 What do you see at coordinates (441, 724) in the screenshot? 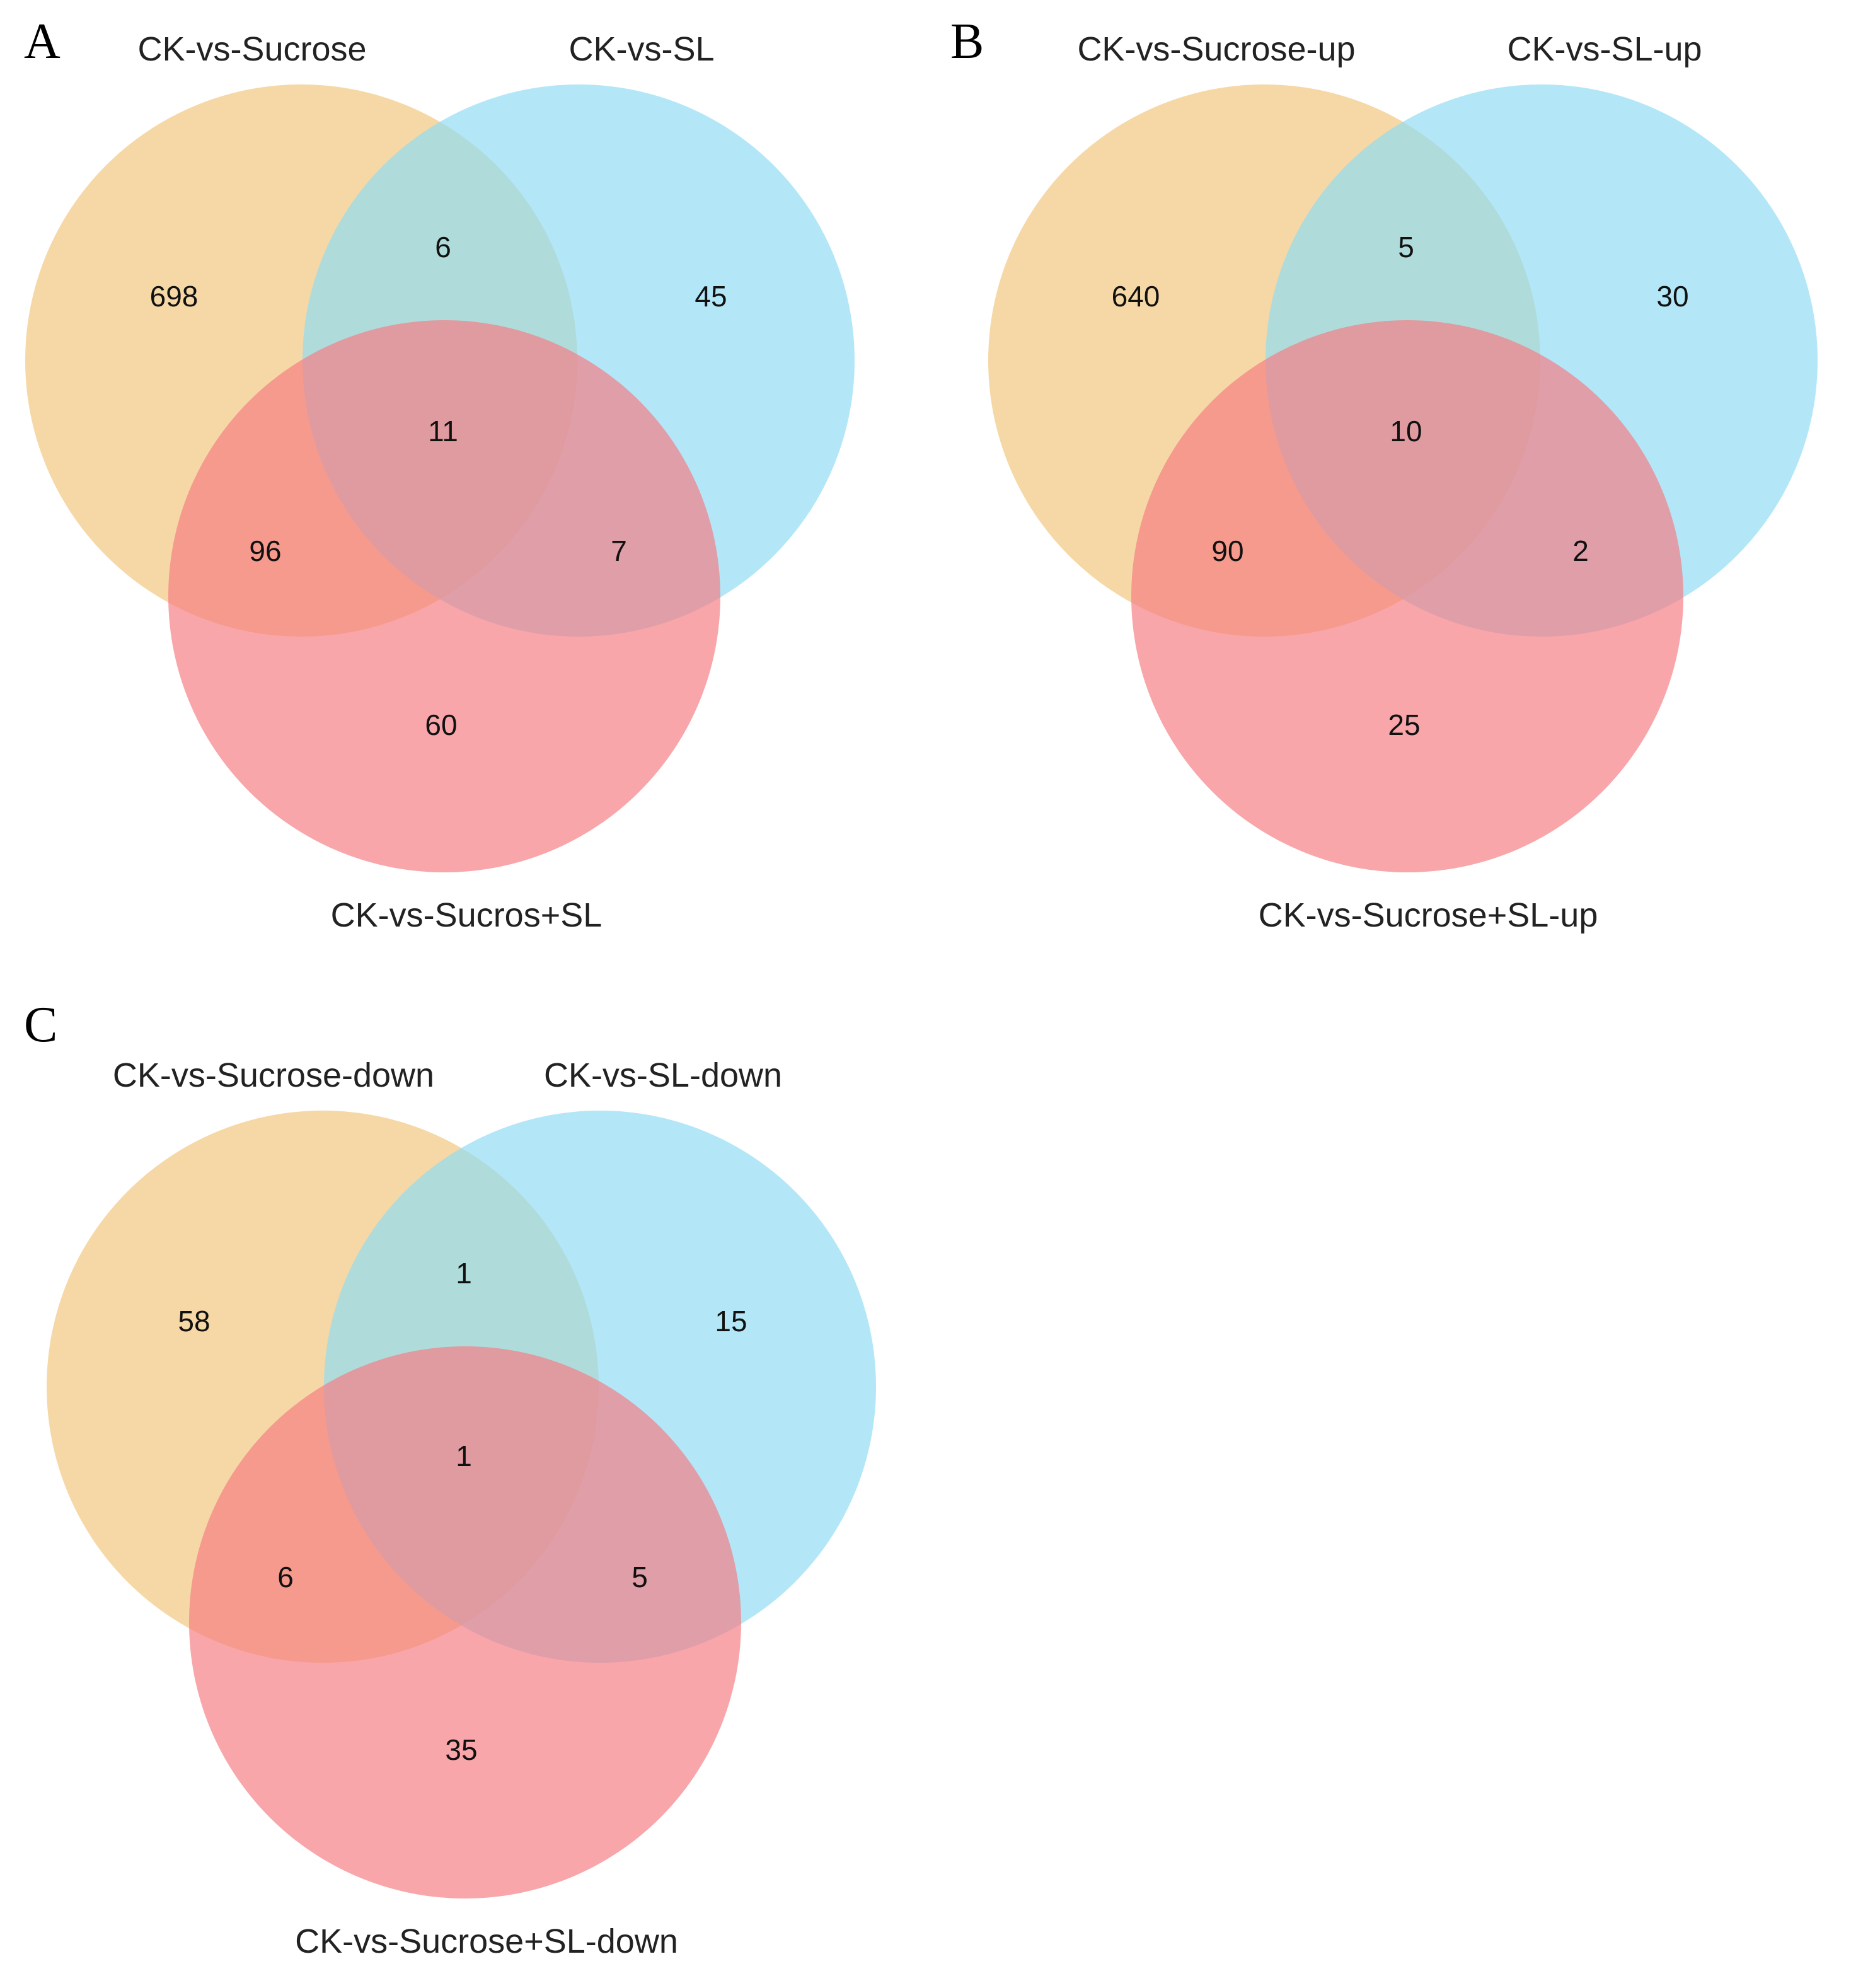
I see `count-set-3-only: 60` at bounding box center [441, 724].